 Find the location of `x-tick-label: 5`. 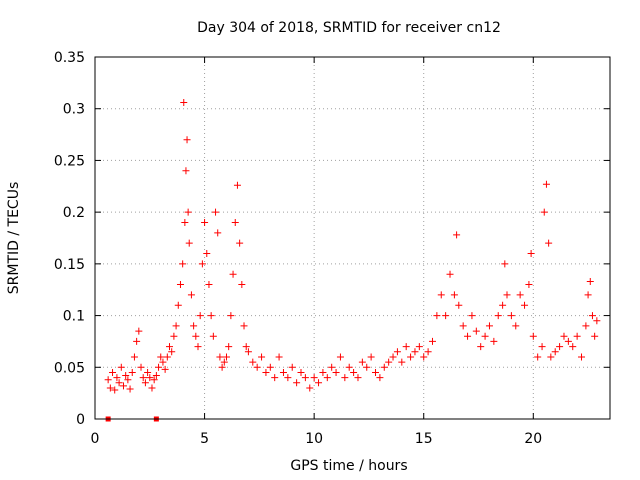

x-tick-label: 5 is located at coordinates (204, 439).